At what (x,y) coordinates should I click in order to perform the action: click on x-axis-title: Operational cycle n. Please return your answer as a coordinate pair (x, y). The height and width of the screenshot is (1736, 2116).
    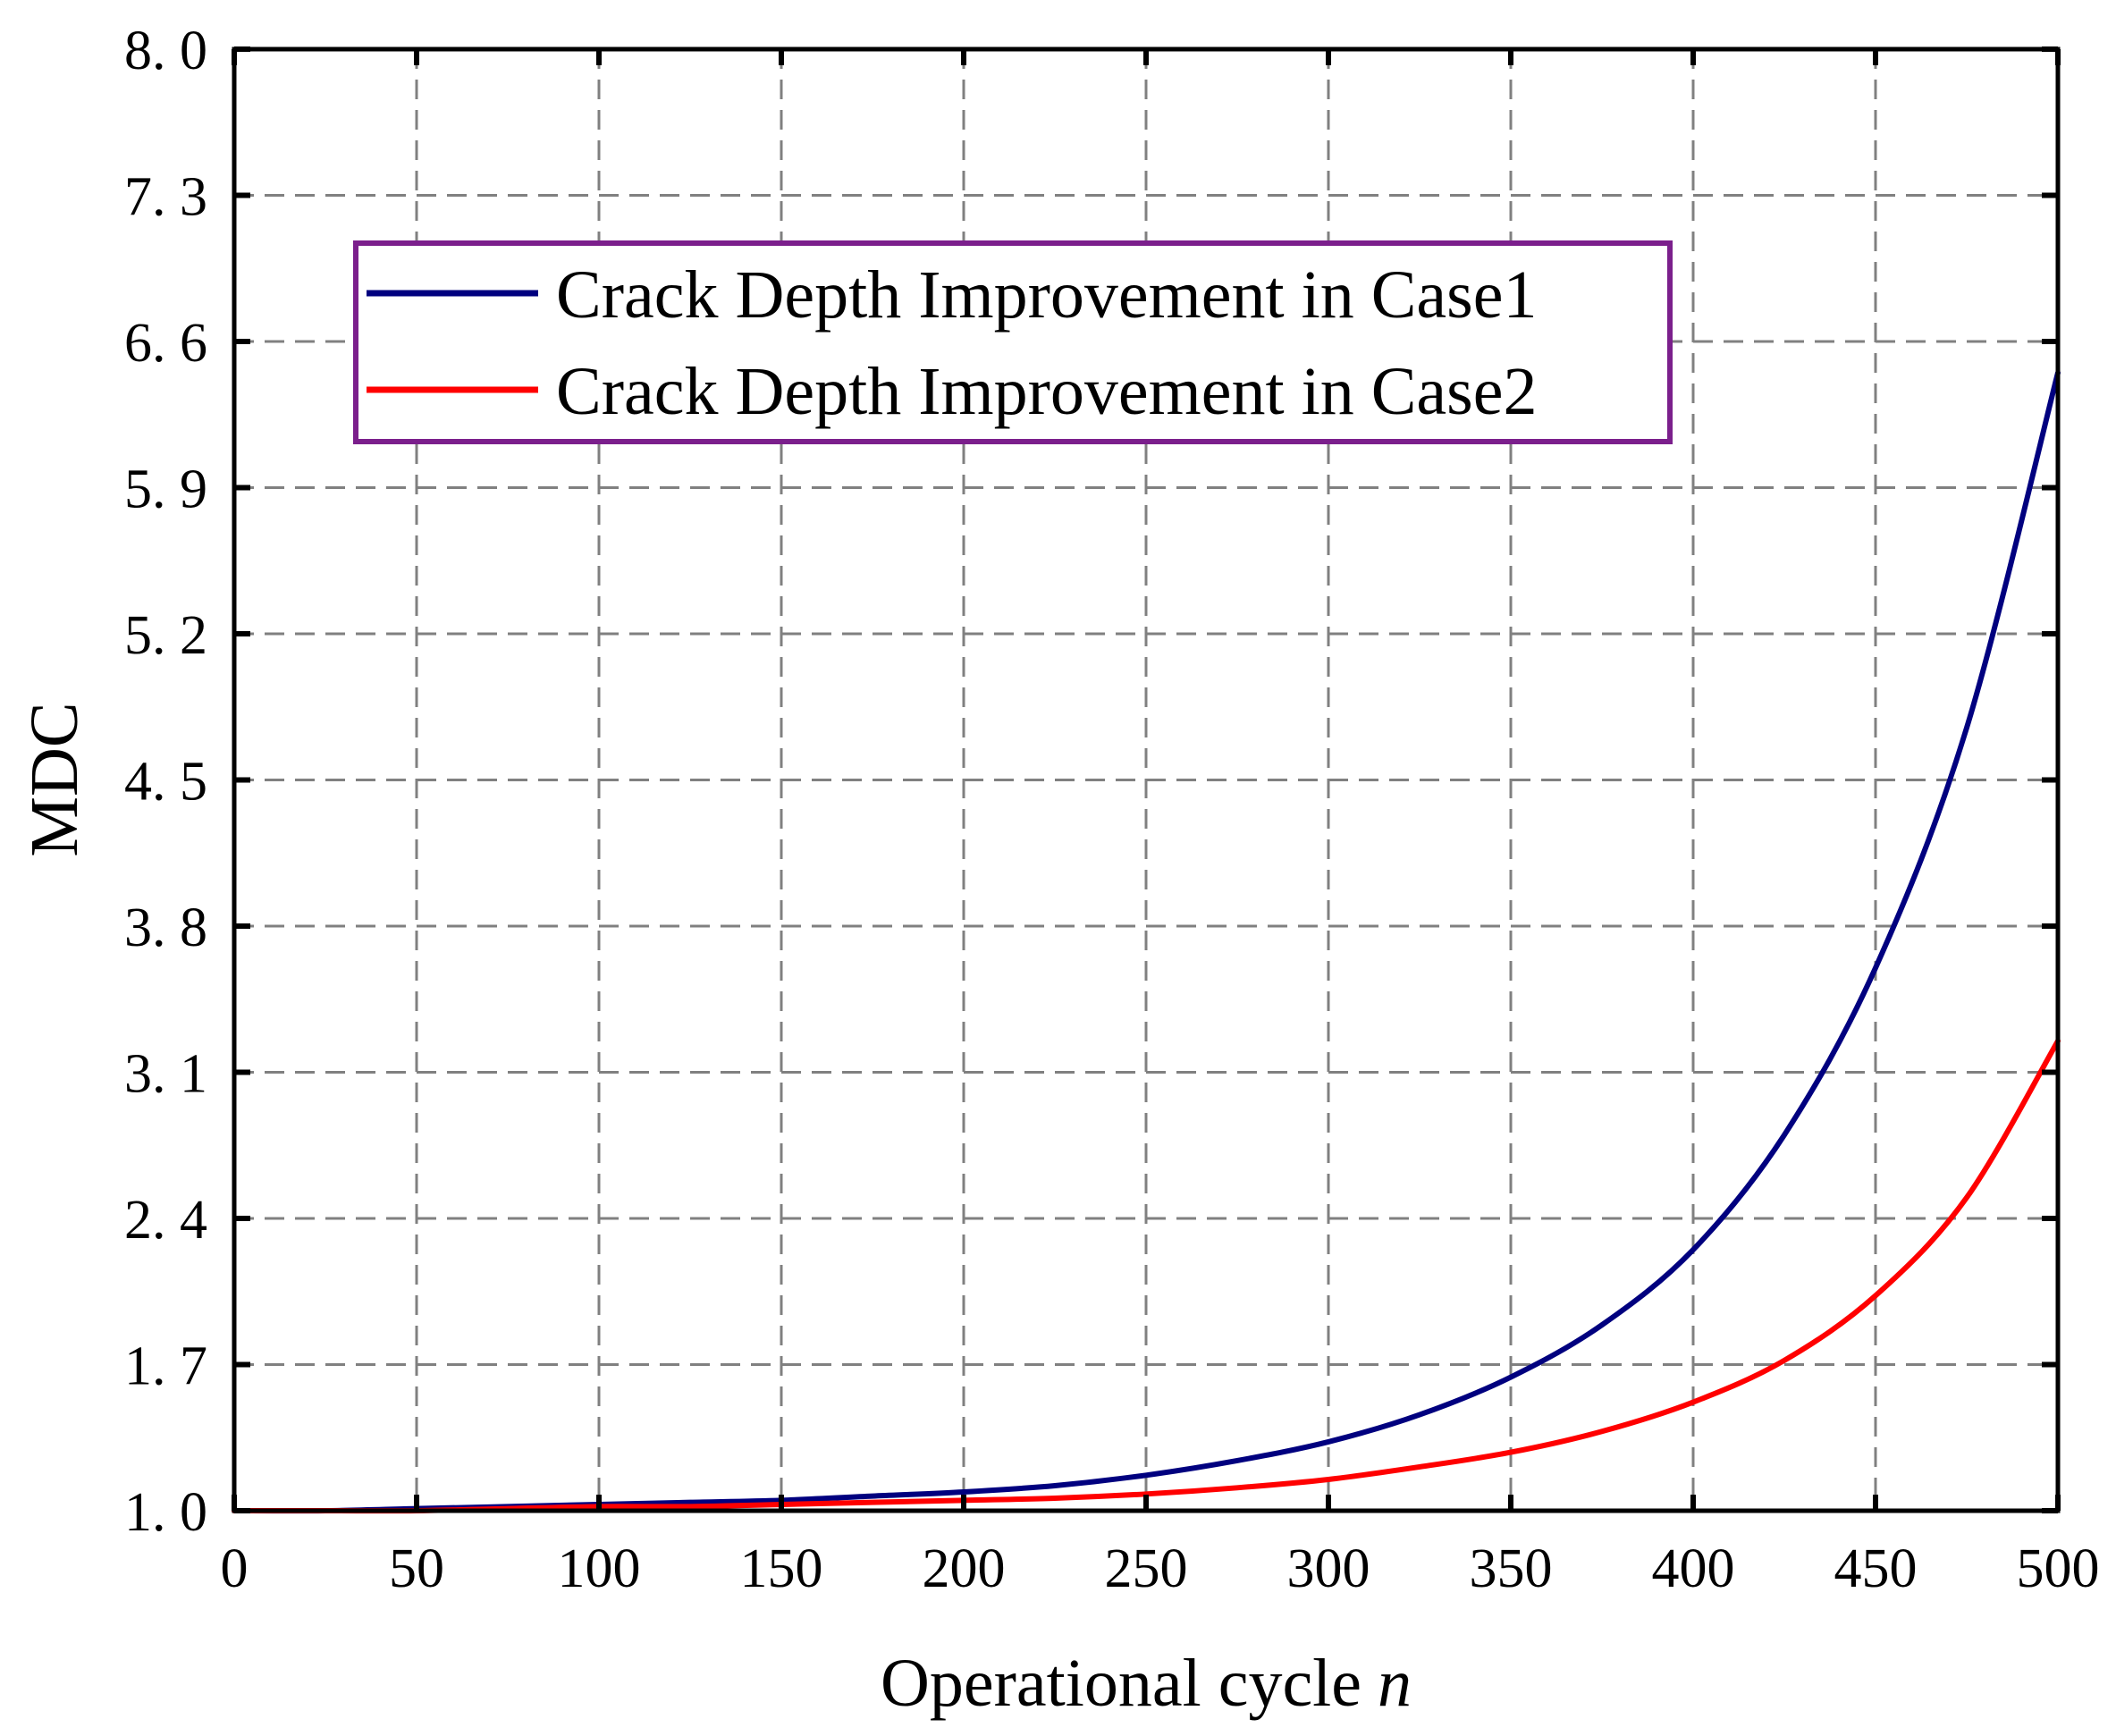
    Looking at the image, I should click on (1146, 1683).